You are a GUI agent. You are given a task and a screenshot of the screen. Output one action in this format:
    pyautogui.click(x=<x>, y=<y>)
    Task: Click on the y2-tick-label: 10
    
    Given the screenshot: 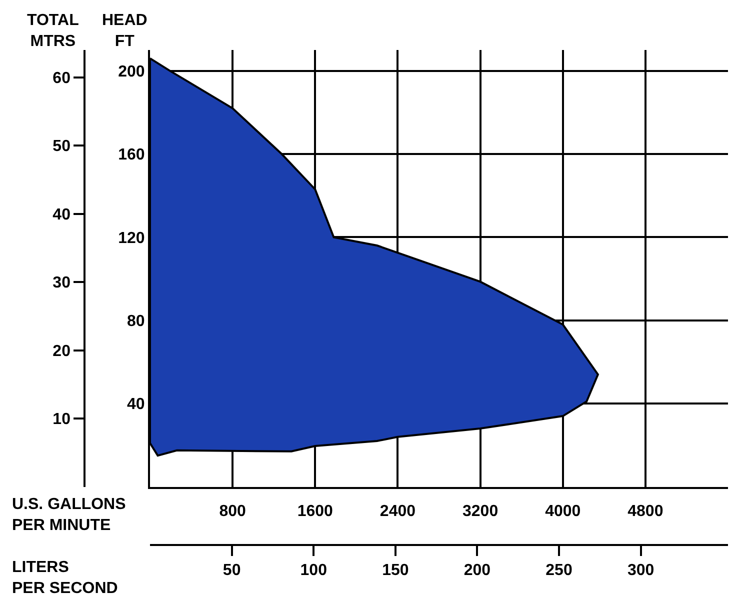 What is the action you would take?
    pyautogui.click(x=61, y=419)
    